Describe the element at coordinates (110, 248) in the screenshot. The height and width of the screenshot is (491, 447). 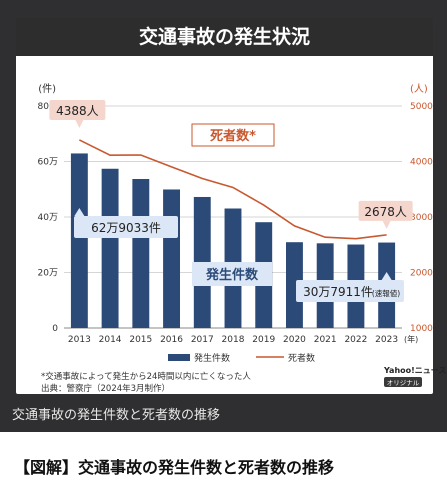
I see `bar-2014` at that location.